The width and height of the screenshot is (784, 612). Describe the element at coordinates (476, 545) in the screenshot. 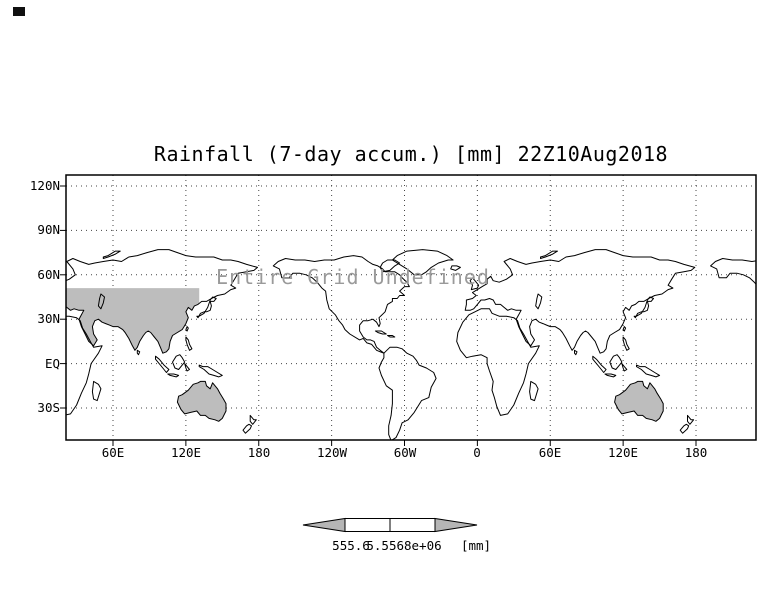

I see `colorbar-unit-label: [mm]` at that location.